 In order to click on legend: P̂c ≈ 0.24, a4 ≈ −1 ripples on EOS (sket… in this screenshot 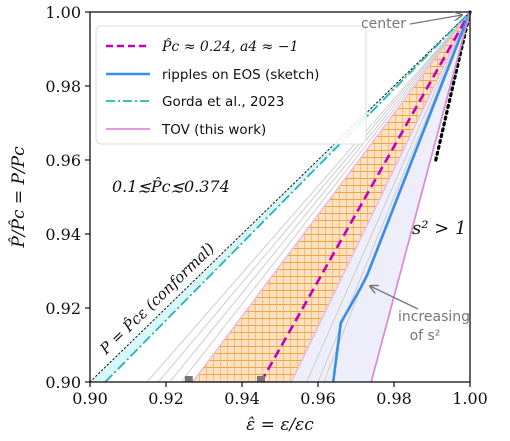, I will do `click(231, 85)`.